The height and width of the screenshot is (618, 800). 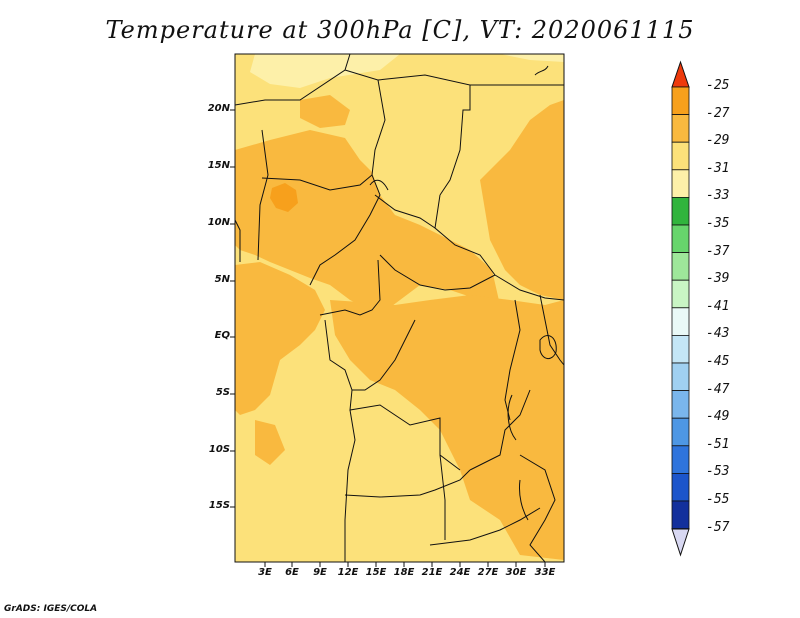 What do you see at coordinates (219, 449) in the screenshot?
I see `lat-label: 10S` at bounding box center [219, 449].